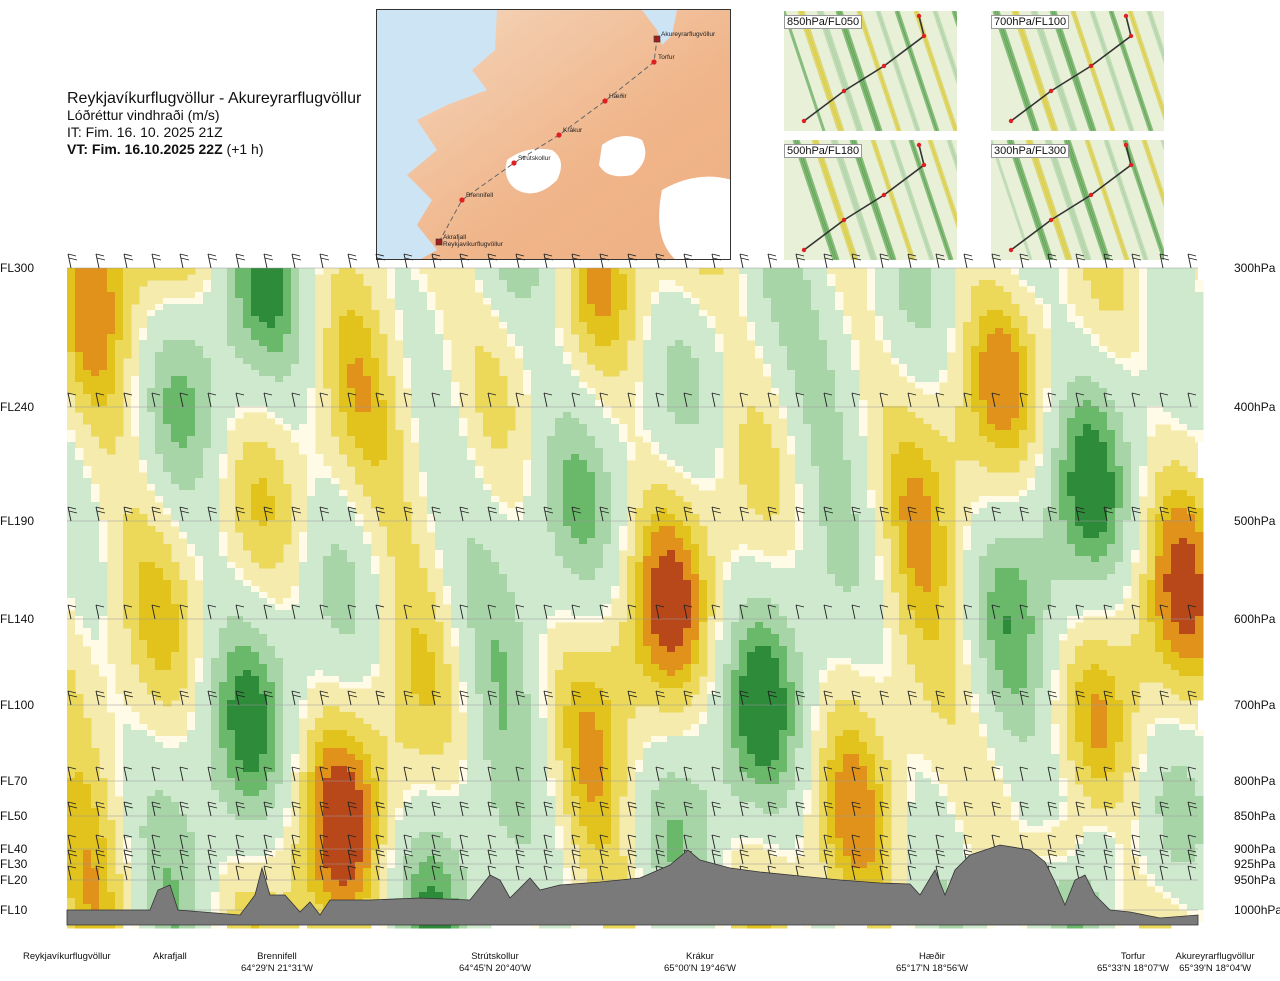 This screenshot has width=1280, height=981. I want to click on glacier-vatnajokull, so click(694, 217).